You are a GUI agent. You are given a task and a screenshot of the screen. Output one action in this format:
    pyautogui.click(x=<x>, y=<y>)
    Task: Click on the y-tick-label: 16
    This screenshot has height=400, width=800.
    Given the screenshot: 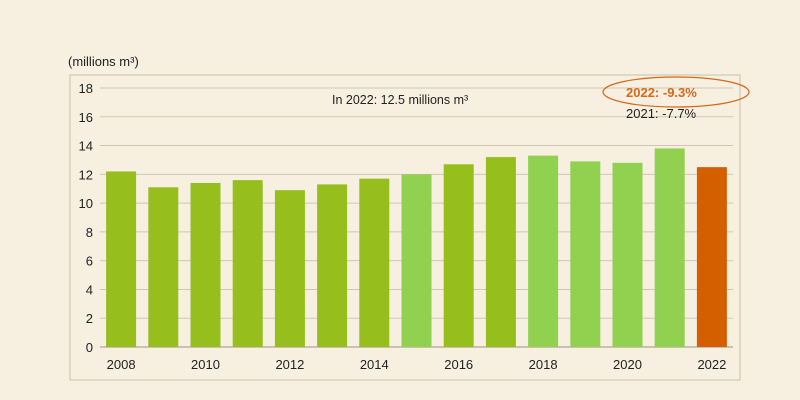 What is the action you would take?
    pyautogui.click(x=86, y=117)
    